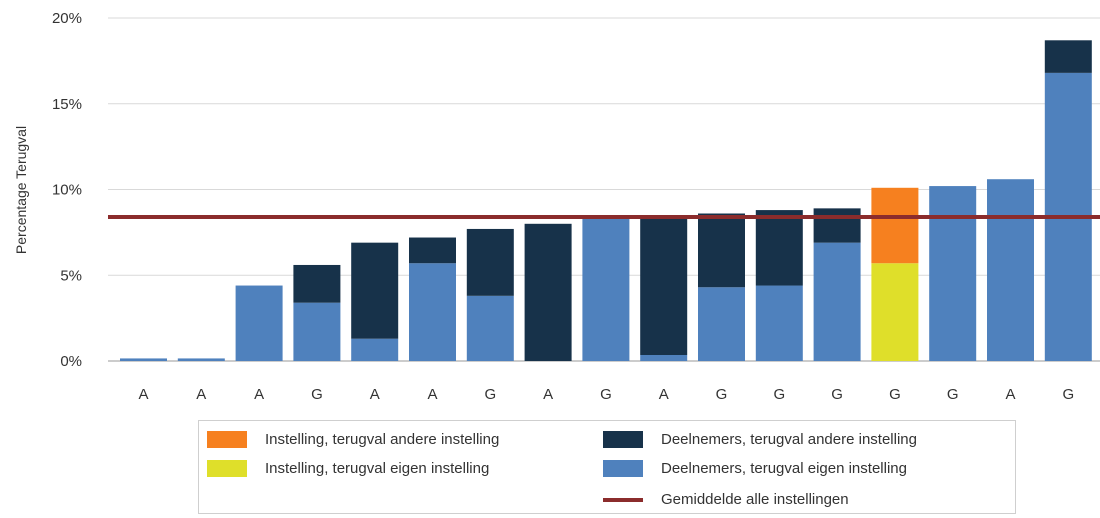 The width and height of the screenshot is (1100, 518). What do you see at coordinates (67, 104) in the screenshot?
I see `y-tick-label: 15%` at bounding box center [67, 104].